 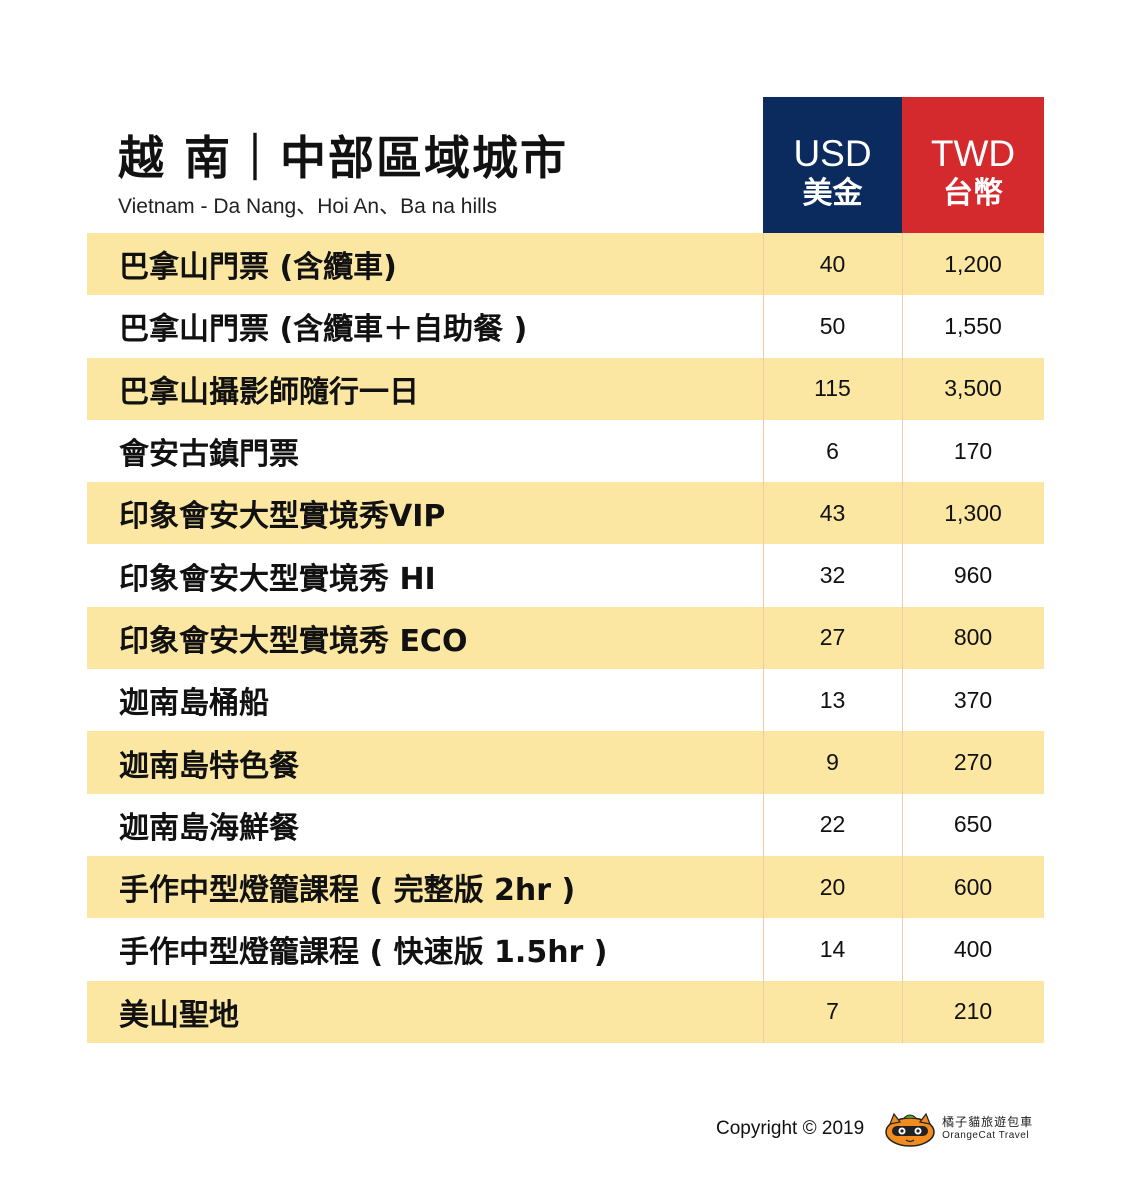 I want to click on usd-price: 20, so click(x=832, y=886).